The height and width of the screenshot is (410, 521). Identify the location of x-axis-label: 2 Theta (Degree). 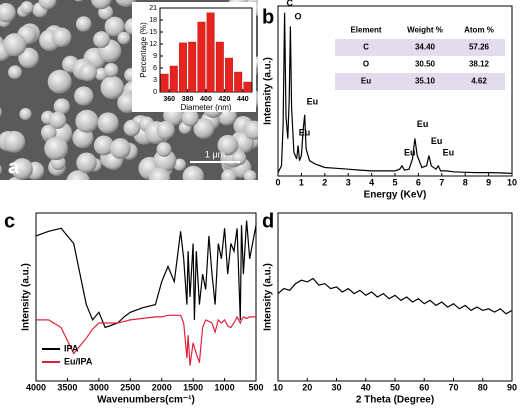
(395, 400).